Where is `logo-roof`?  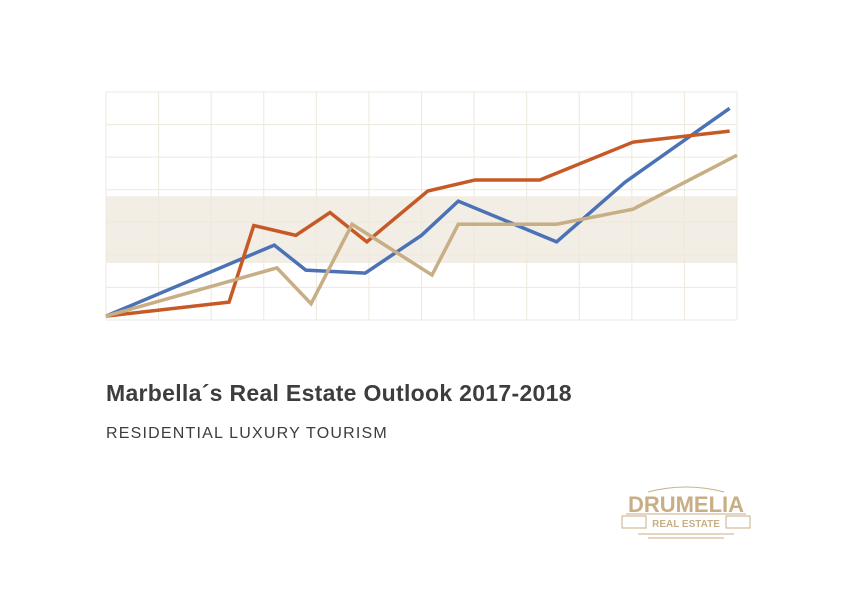 logo-roof is located at coordinates (686, 489).